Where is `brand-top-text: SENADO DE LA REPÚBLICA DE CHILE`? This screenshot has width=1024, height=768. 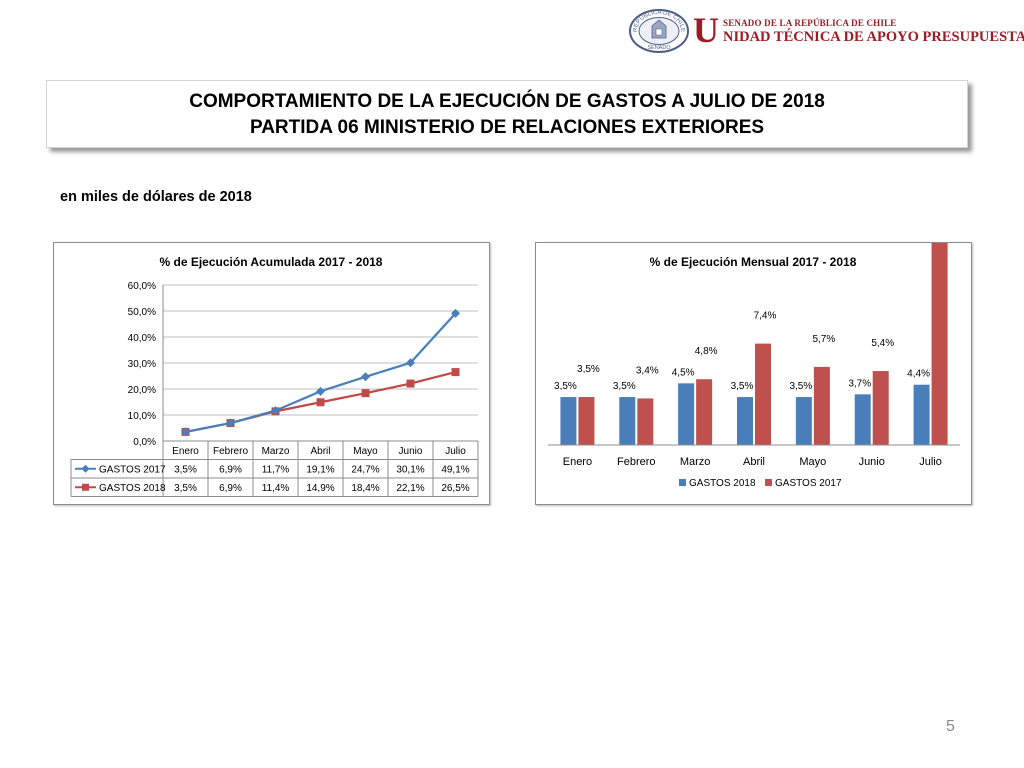
brand-top-text: SENADO DE LA REPÚBLICA DE CHILE is located at coordinates (810, 23).